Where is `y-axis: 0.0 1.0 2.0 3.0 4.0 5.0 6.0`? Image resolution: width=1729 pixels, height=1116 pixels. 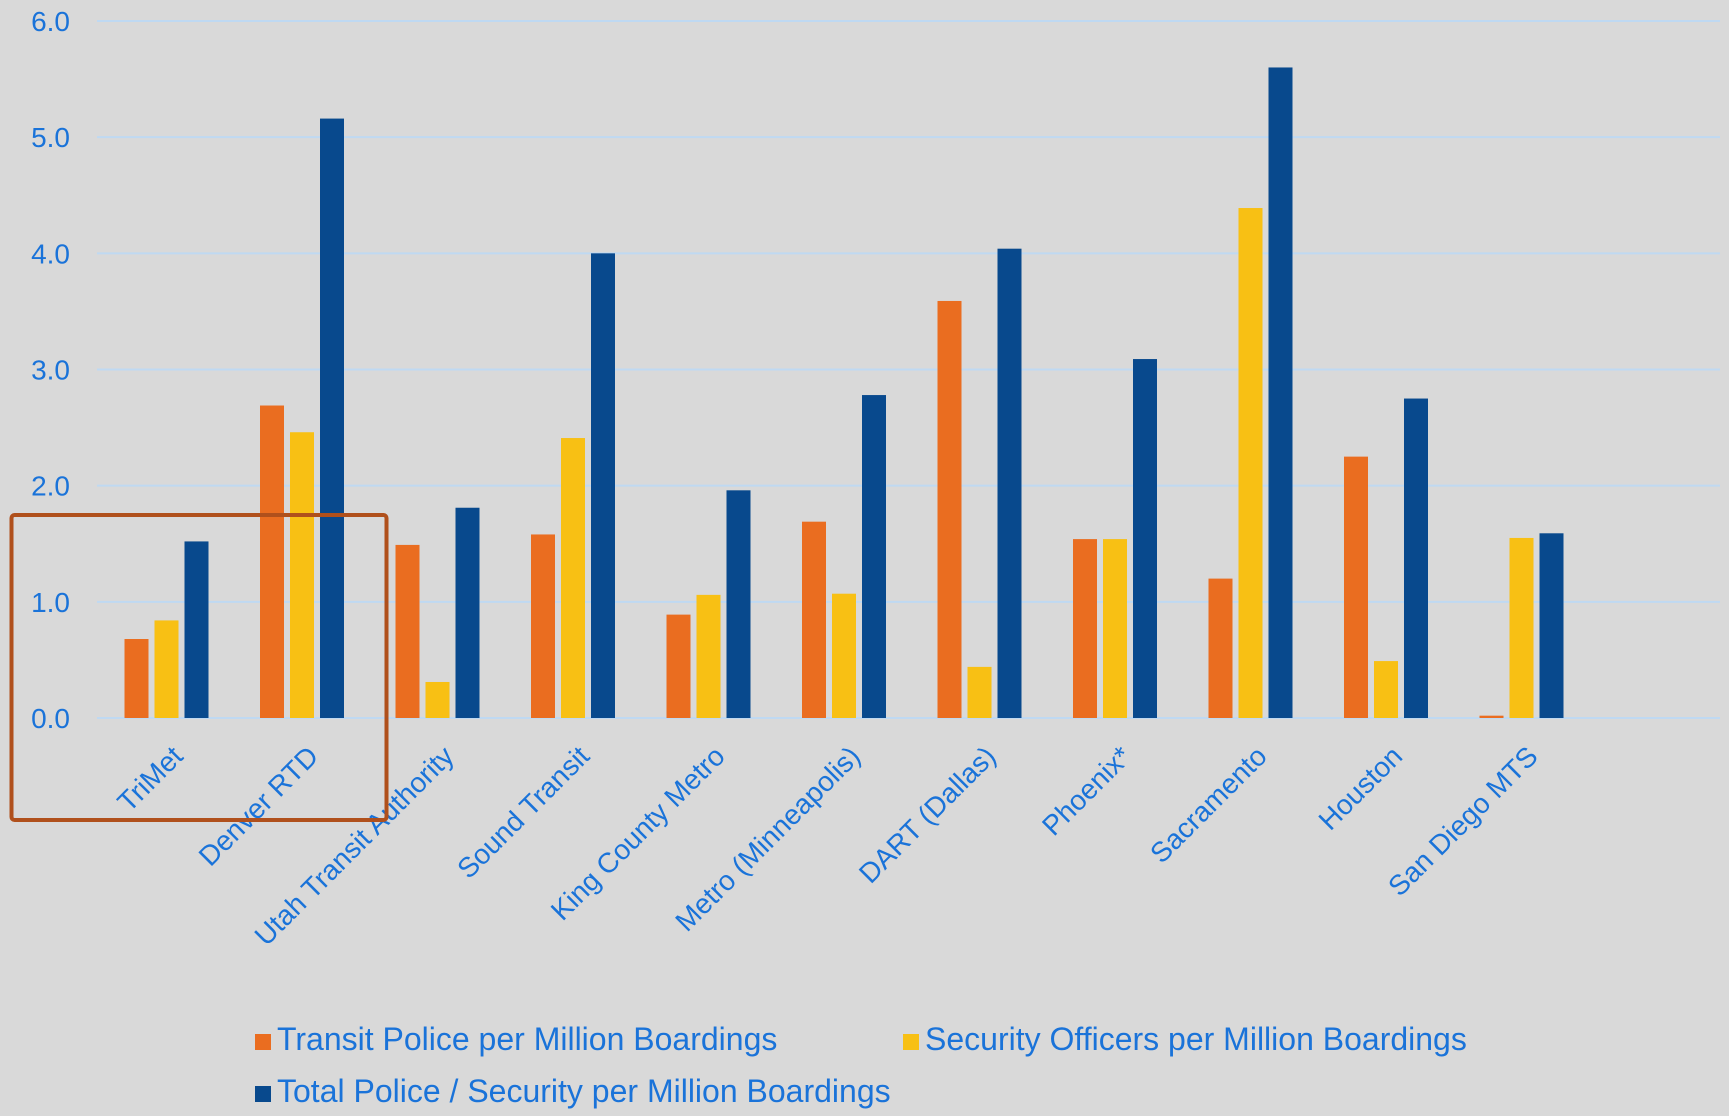 y-axis: 0.0 1.0 2.0 3.0 4.0 5.0 6.0 is located at coordinates (50, 370).